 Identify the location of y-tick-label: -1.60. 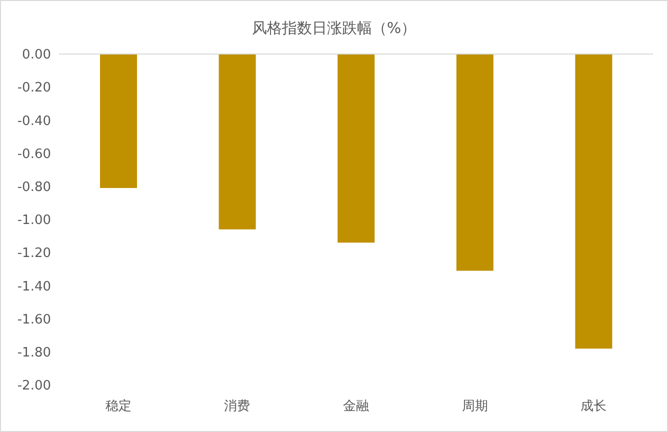
(34, 320).